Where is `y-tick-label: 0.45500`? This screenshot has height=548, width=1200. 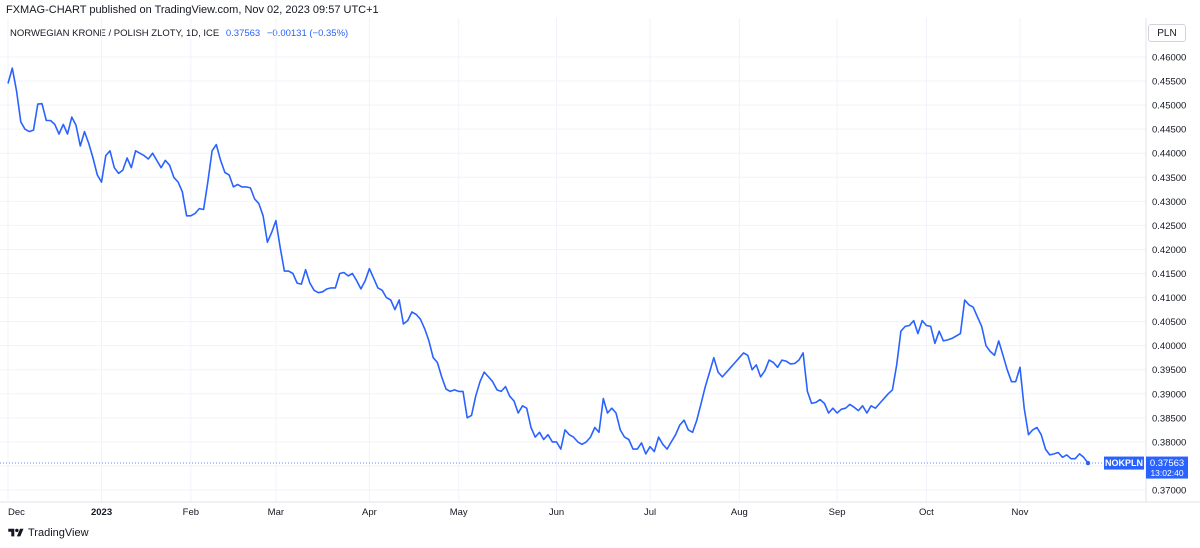
y-tick-label: 0.45500 is located at coordinates (1169, 82).